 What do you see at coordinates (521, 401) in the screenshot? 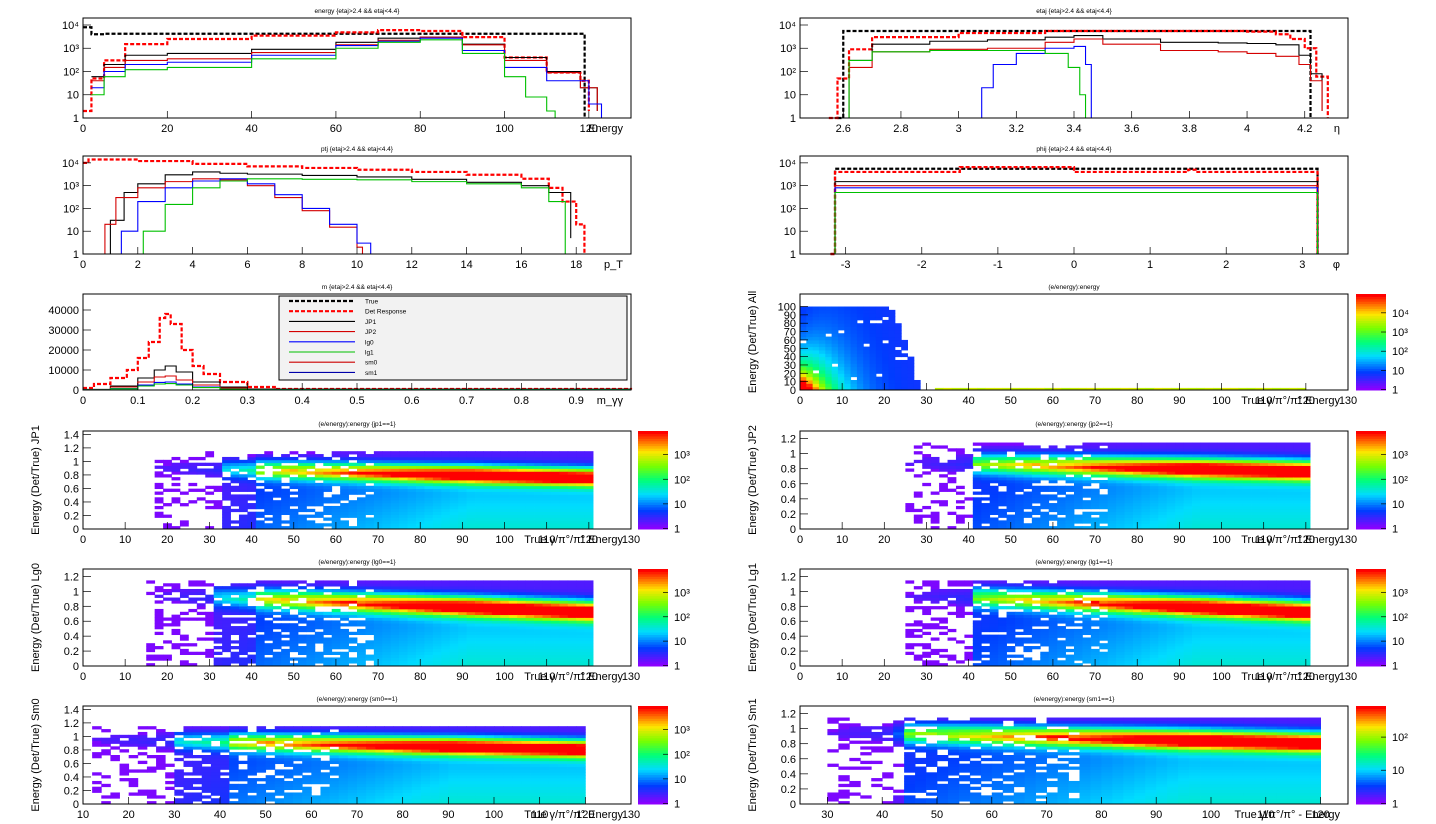
I see `x-tick-label: 0.8` at bounding box center [521, 401].